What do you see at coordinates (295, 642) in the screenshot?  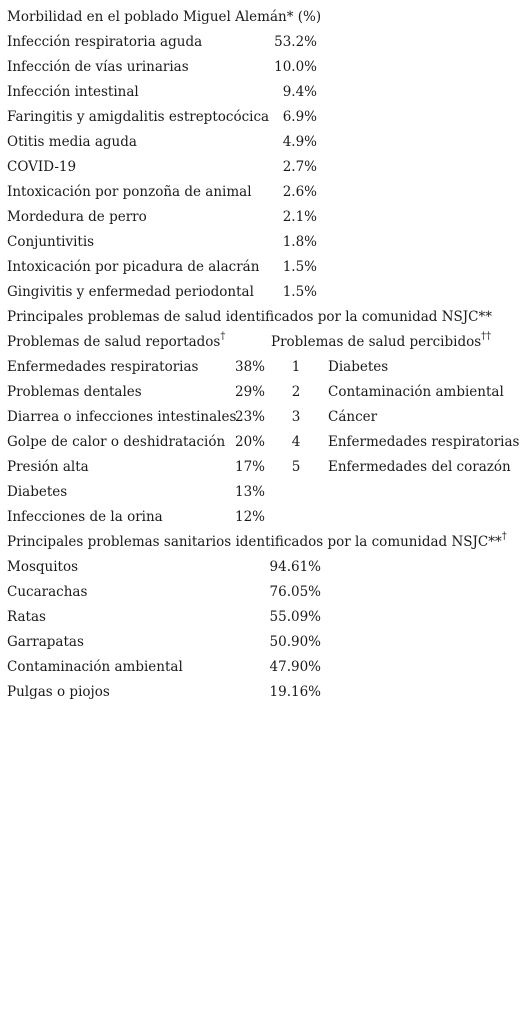 I see `sanitary-problem-percentage: 50.90%` at bounding box center [295, 642].